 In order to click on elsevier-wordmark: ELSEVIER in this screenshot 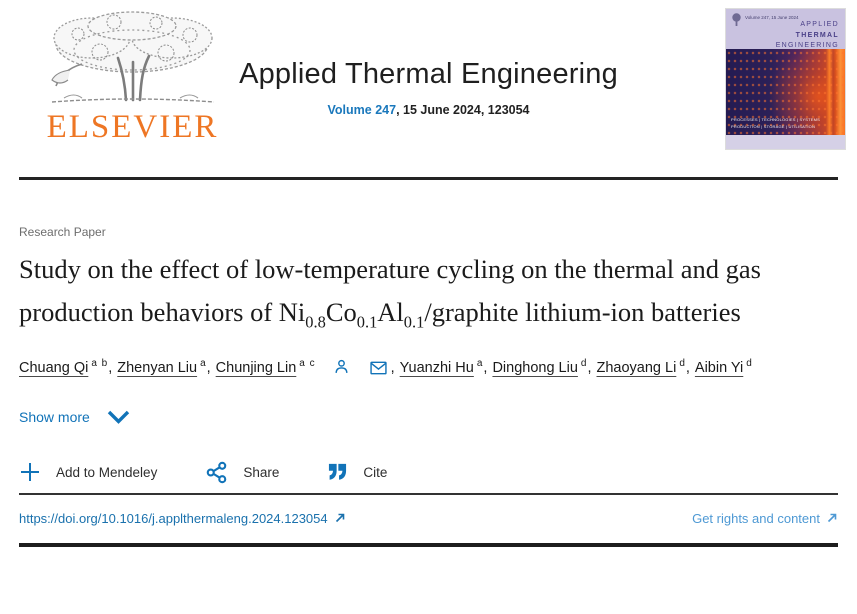, I will do `click(132, 127)`.